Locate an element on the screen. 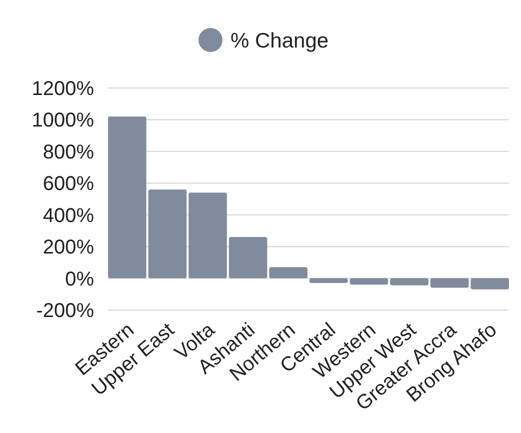 This screenshot has height=433, width=521. y-tick-label: 200% is located at coordinates (68, 247).